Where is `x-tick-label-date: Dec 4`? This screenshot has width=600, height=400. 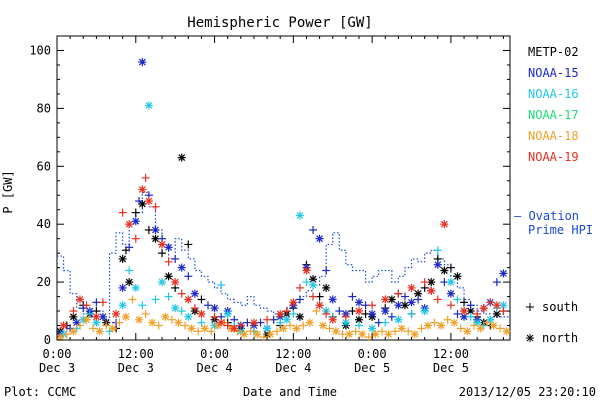 x-tick-label-date: Dec 4 is located at coordinates (293, 368).